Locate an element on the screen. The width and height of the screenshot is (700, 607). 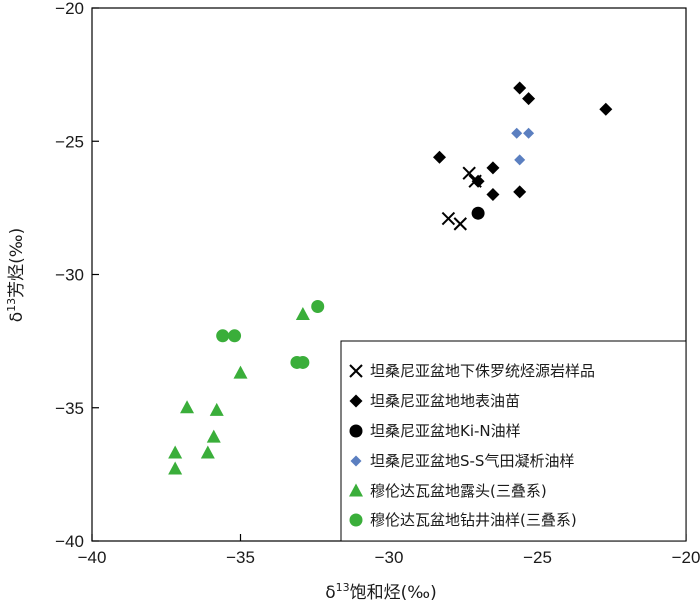
y-tick-label: −30 is located at coordinates (69, 275).